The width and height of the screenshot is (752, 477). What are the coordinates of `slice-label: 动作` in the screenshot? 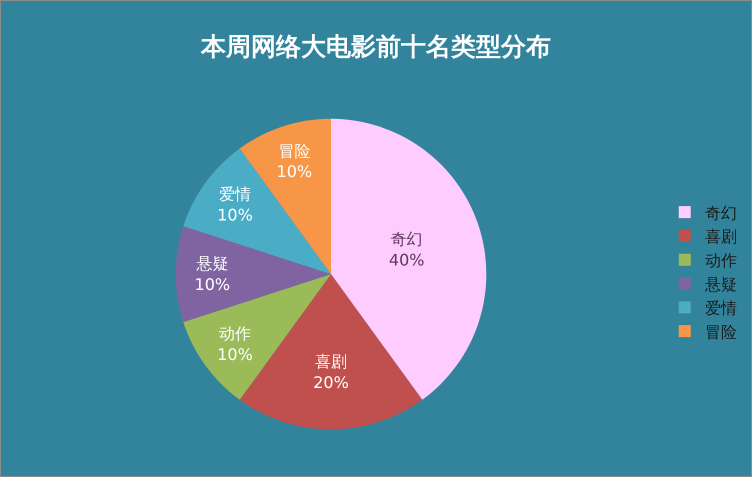 It's located at (235, 333).